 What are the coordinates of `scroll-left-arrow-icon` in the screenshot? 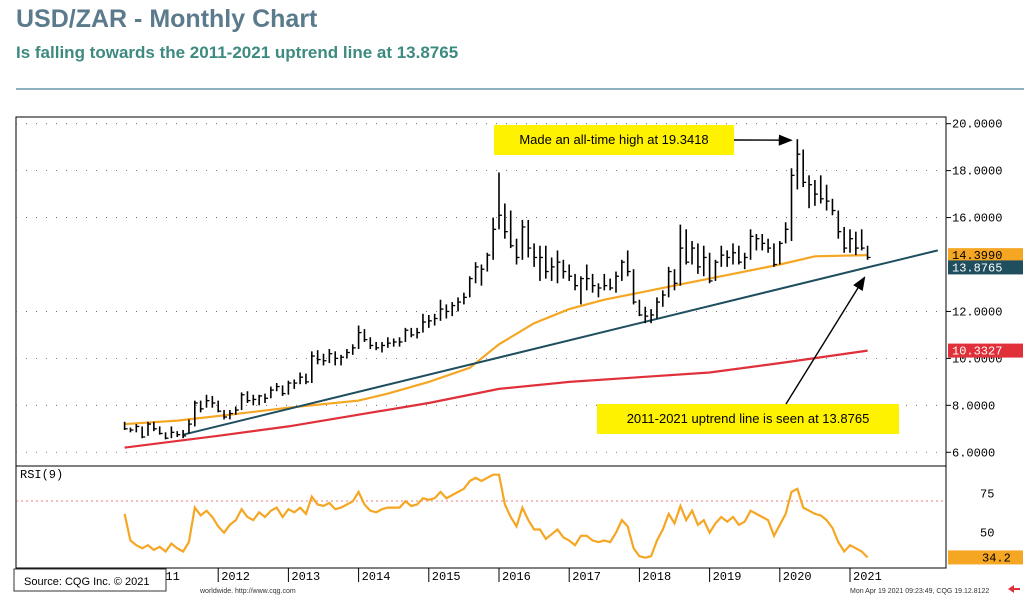 It's located at (1014, 589).